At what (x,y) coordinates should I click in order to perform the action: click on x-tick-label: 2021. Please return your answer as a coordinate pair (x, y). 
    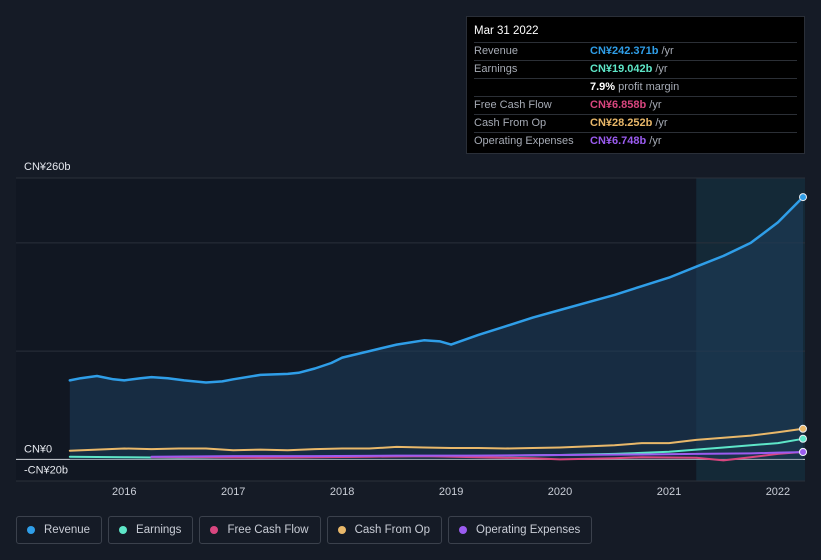
    Looking at the image, I should click on (669, 492).